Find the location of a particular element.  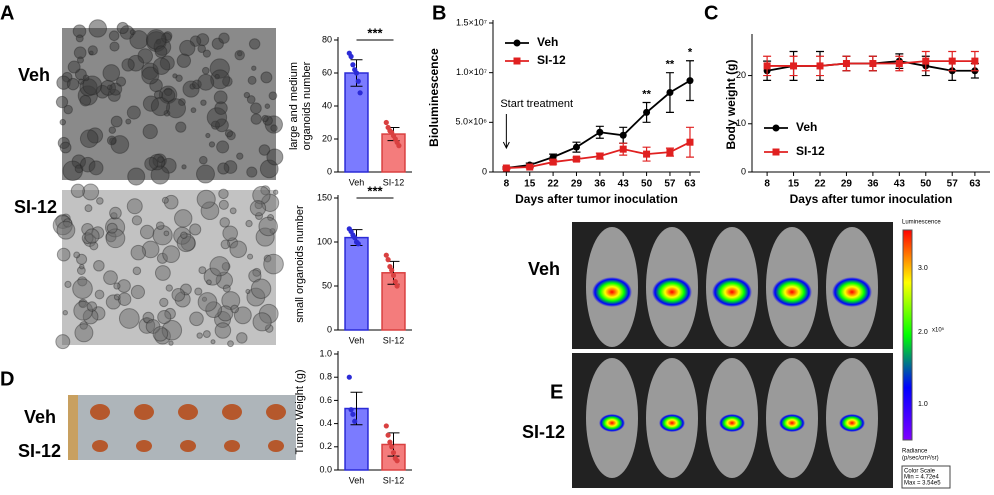

y-axis-label: Bioluminescence is located at coordinates (434, 97).